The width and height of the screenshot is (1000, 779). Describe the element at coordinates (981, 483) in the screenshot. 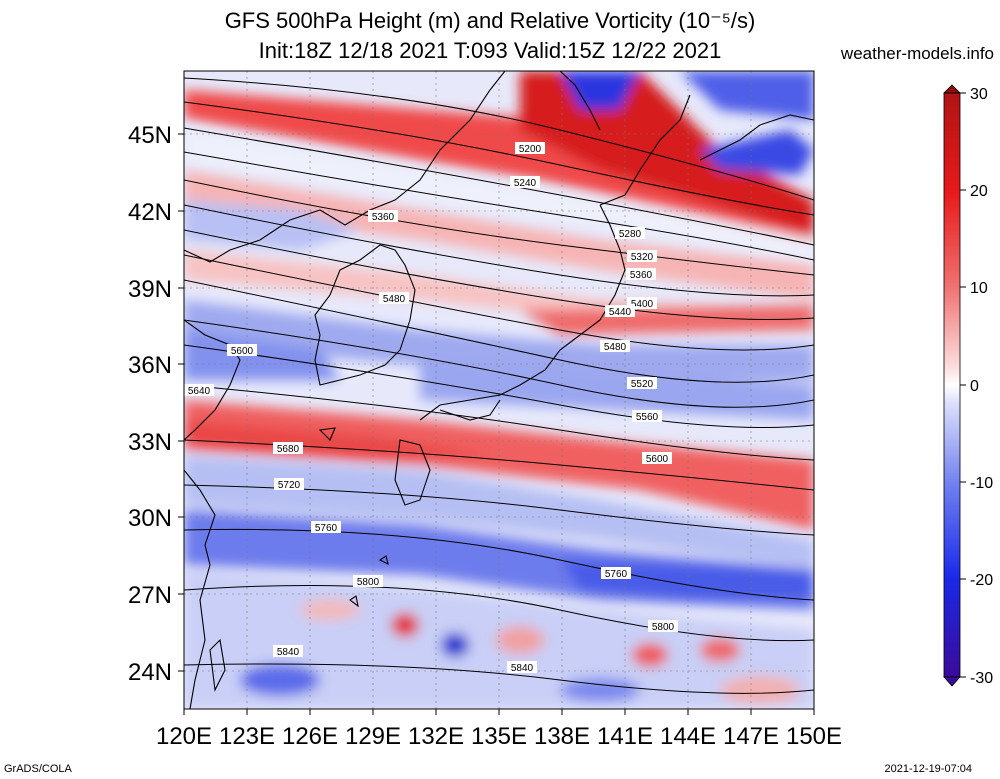

I see `colorbar-label: -10` at that location.